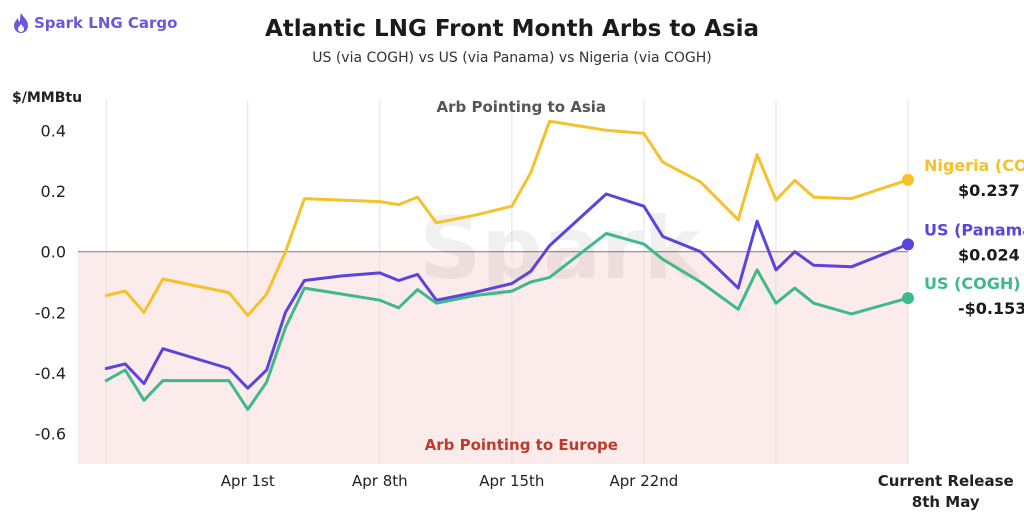  I want to click on brand: Spark LNG Cargo, so click(94, 23).